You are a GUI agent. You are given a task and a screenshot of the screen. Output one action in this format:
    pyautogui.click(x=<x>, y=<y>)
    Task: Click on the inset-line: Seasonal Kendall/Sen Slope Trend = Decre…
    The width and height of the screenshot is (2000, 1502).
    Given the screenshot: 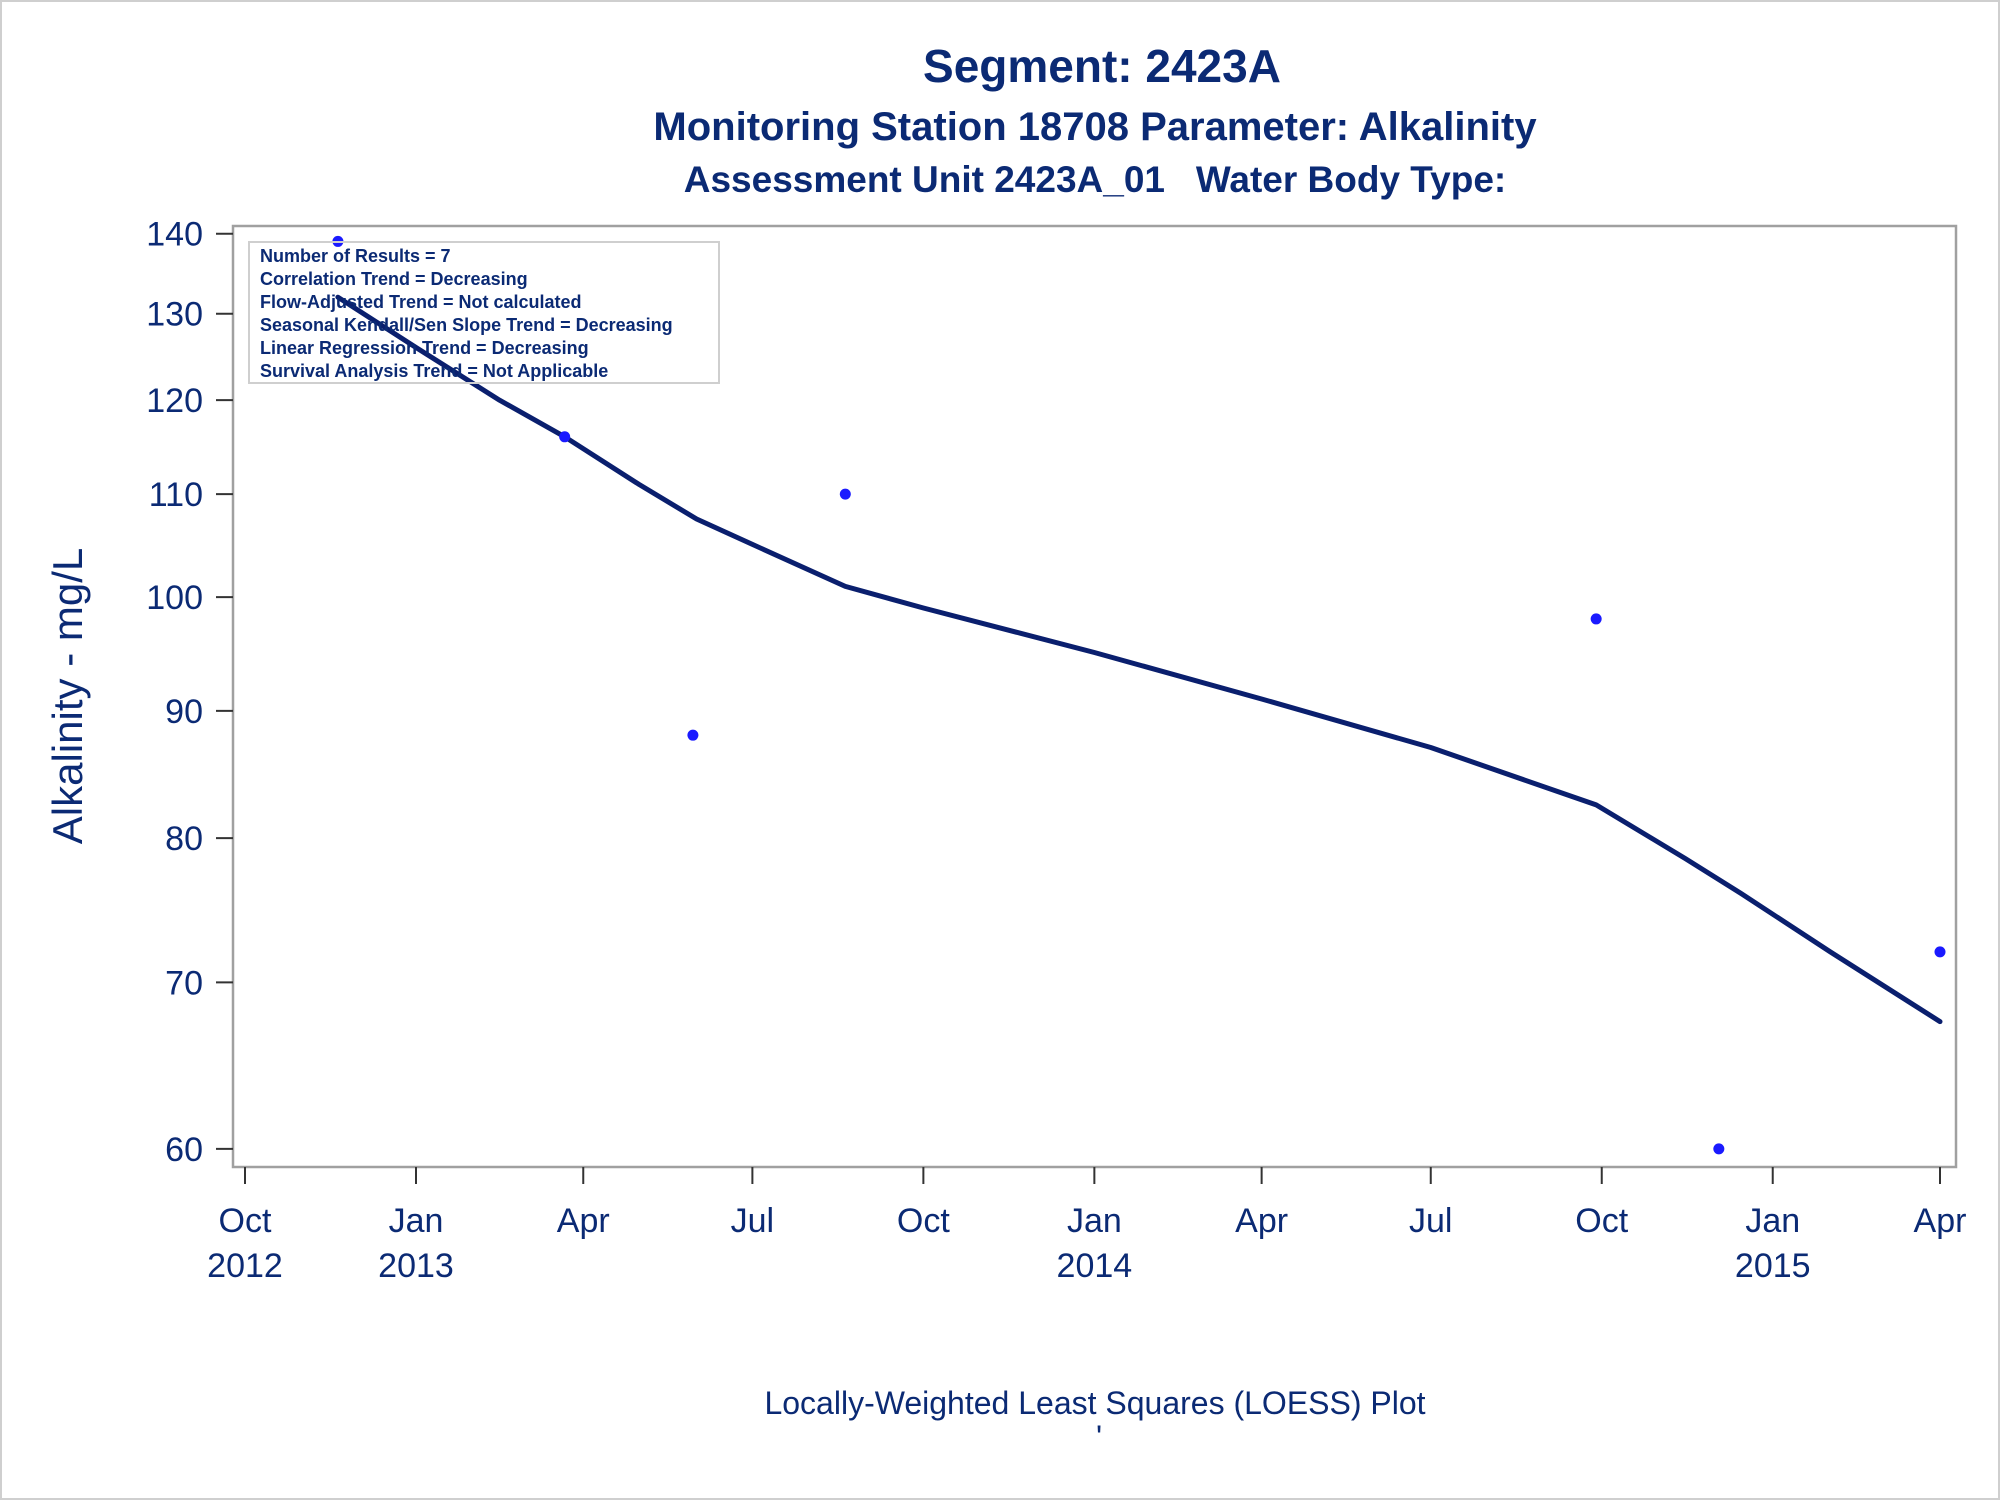 What is the action you would take?
    pyautogui.click(x=466, y=325)
    